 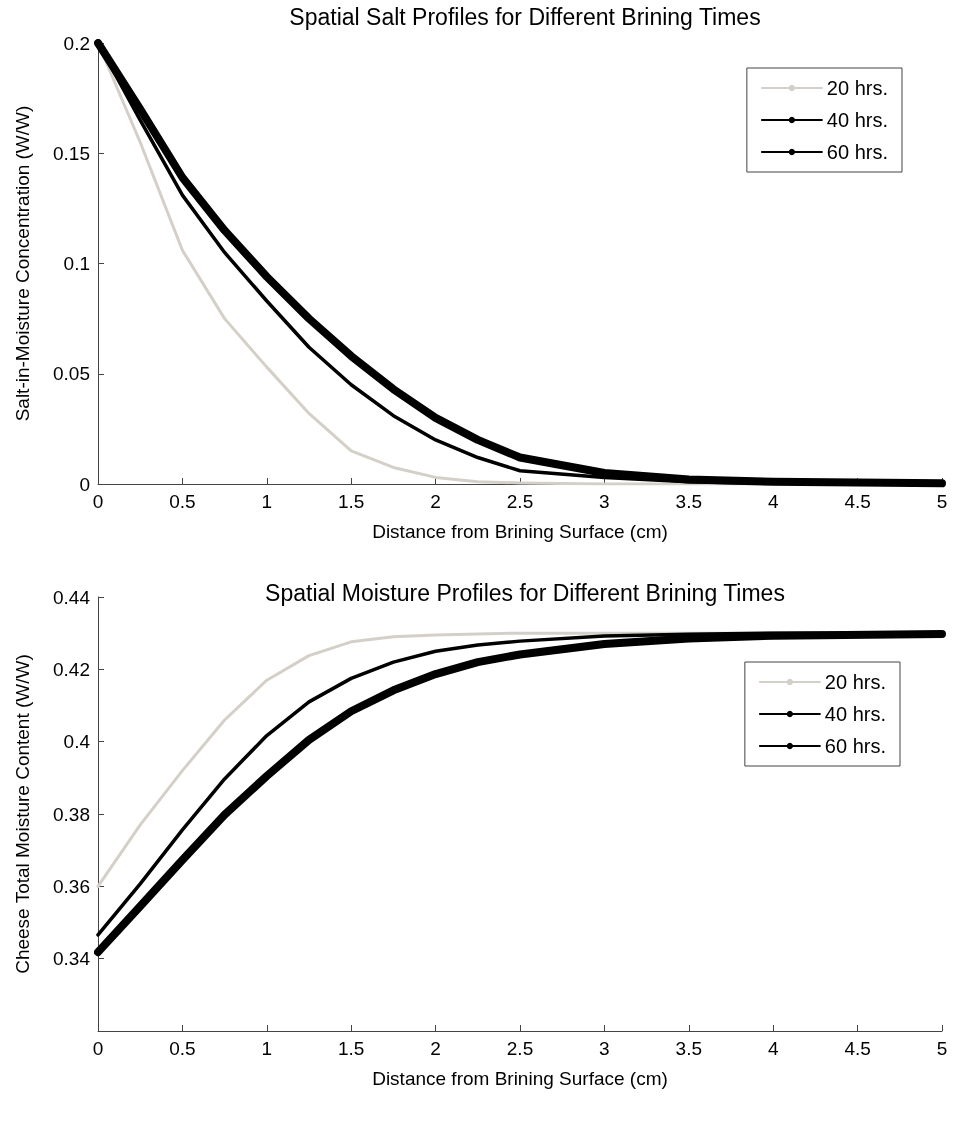 What do you see at coordinates (72, 959) in the screenshot?
I see `y-tick-label: 0.34` at bounding box center [72, 959].